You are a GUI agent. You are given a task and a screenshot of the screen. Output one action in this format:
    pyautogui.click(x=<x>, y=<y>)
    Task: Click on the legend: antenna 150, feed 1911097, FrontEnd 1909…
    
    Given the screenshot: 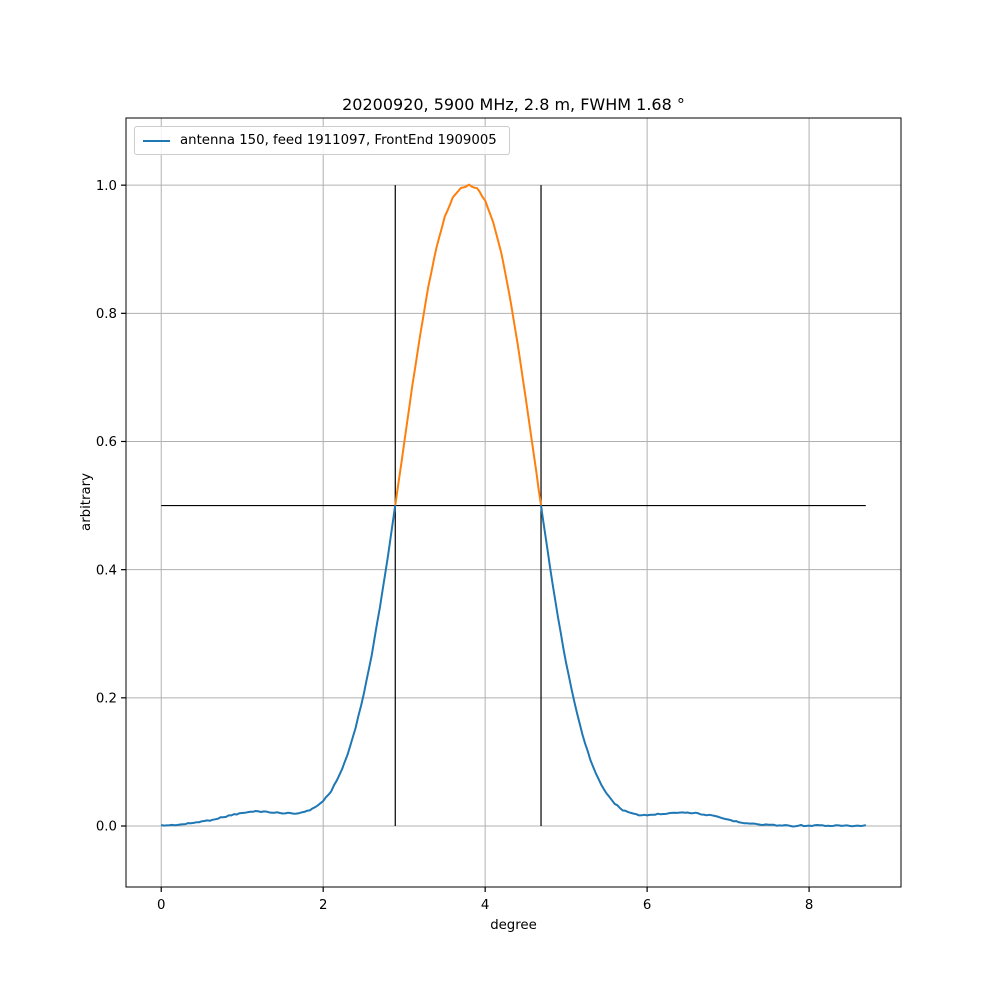 What is the action you would take?
    pyautogui.click(x=322, y=140)
    